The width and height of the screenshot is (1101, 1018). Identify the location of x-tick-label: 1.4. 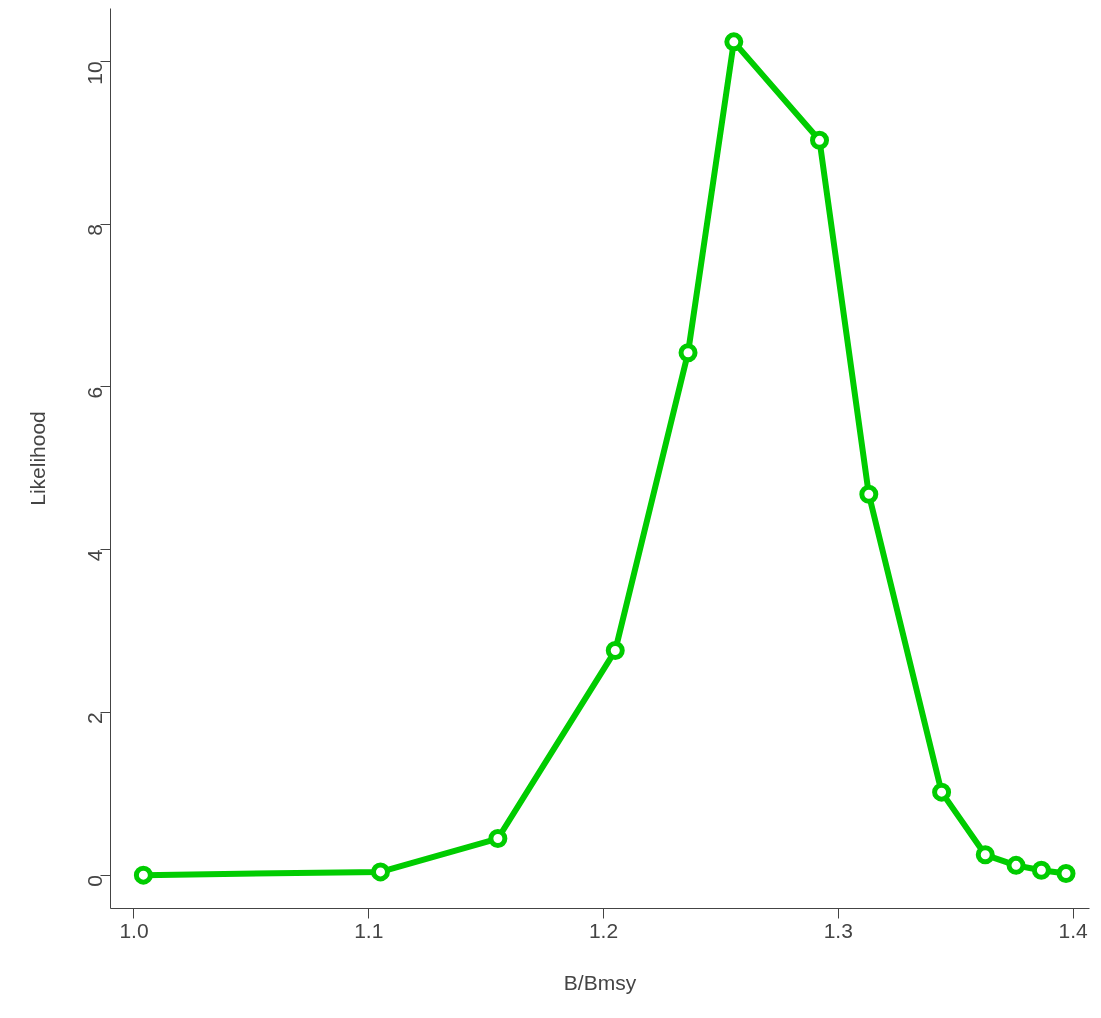
(1073, 930).